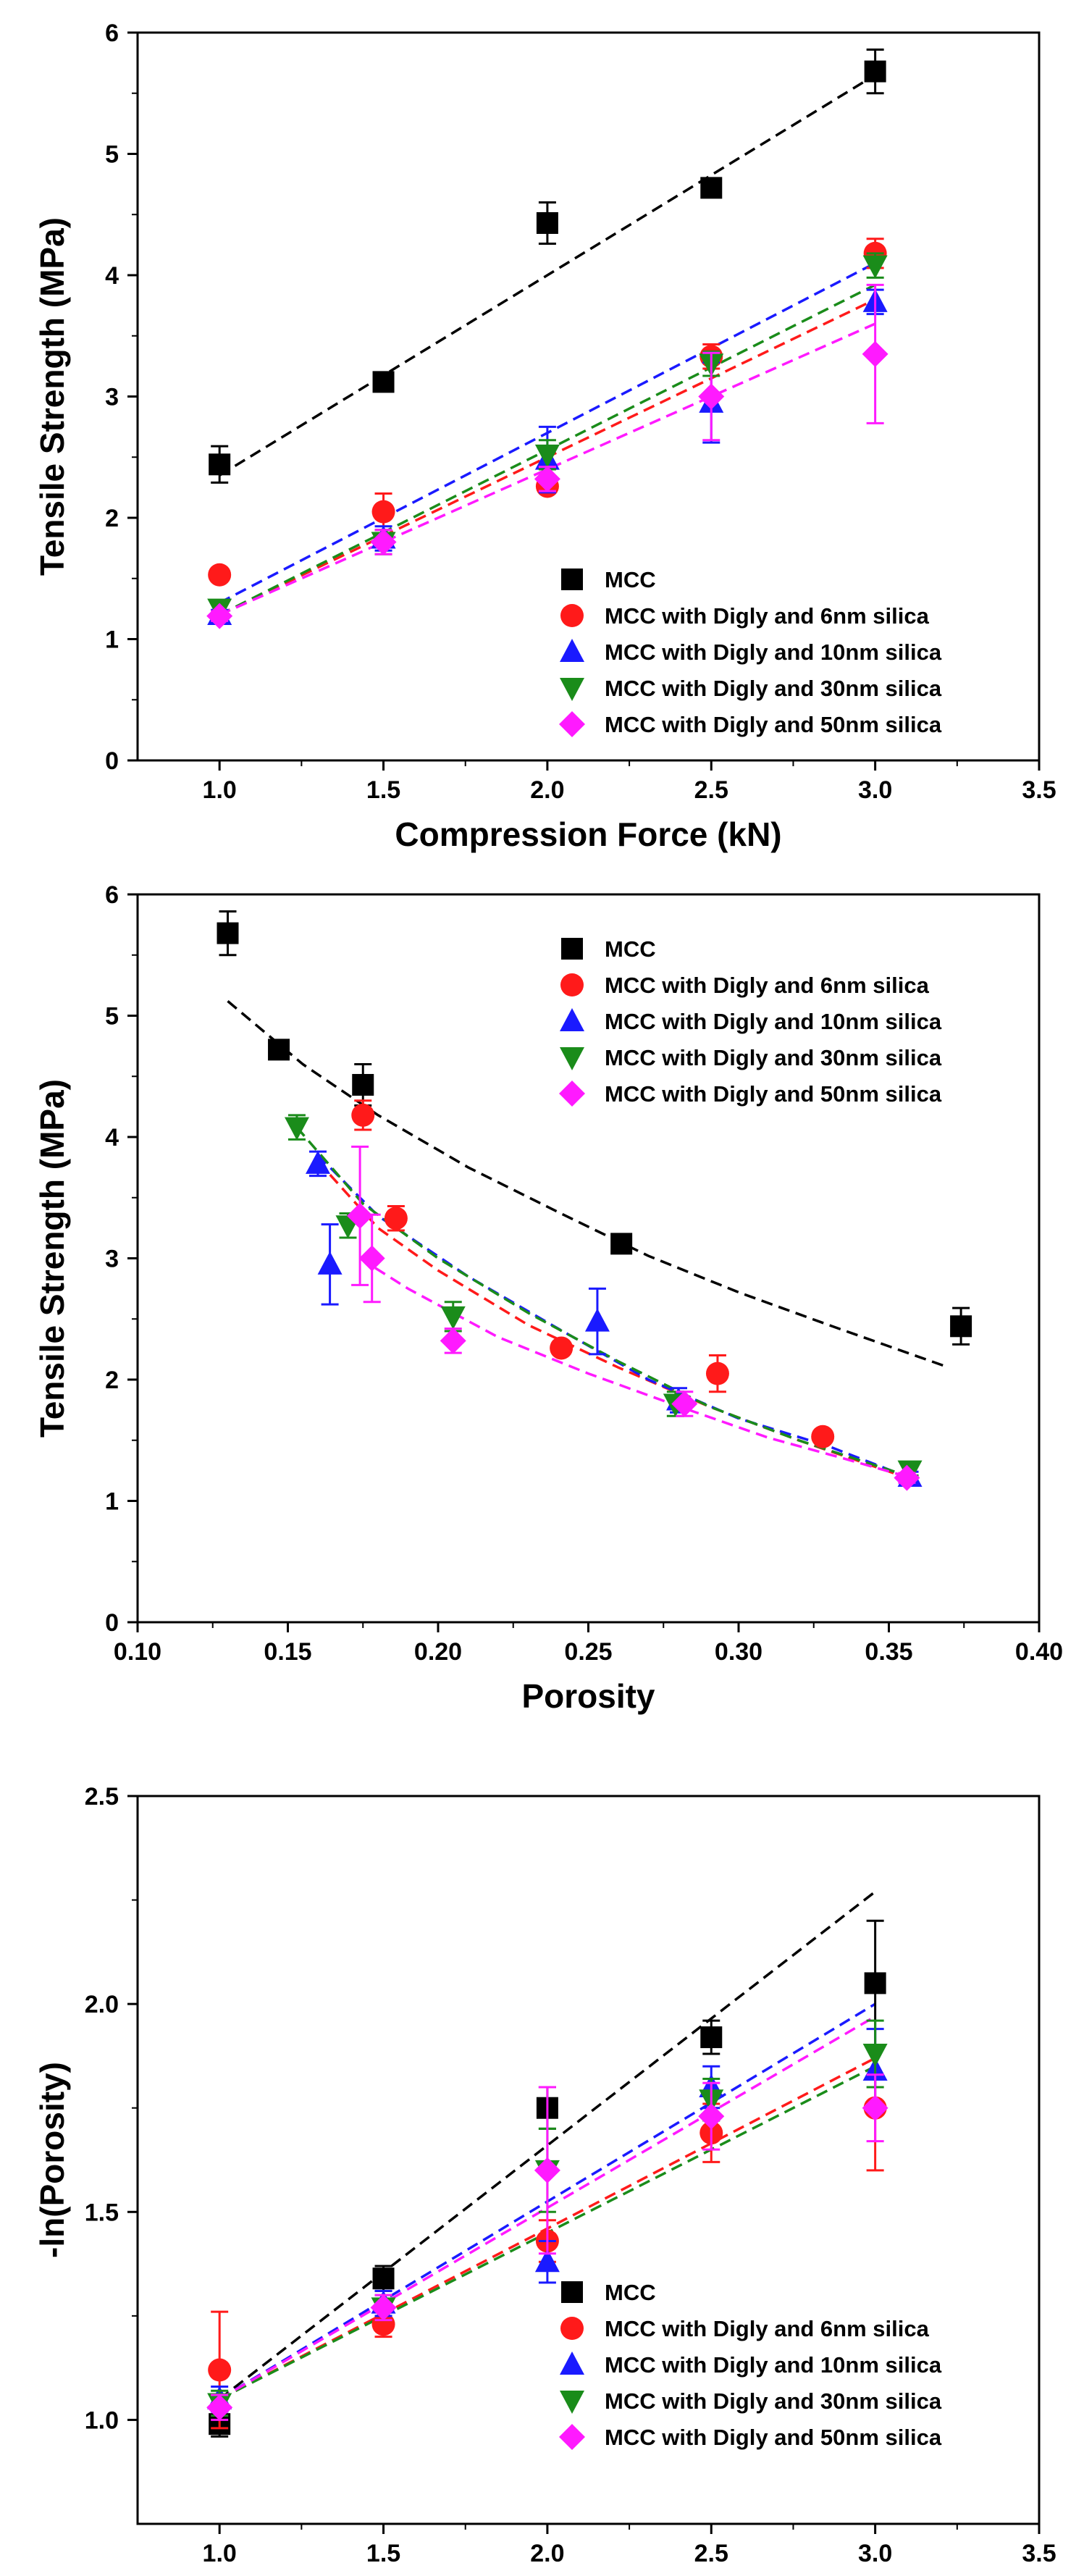 The height and width of the screenshot is (2576, 1084). Describe the element at coordinates (112, 155) in the screenshot. I see `y-tick-label: 5` at that location.